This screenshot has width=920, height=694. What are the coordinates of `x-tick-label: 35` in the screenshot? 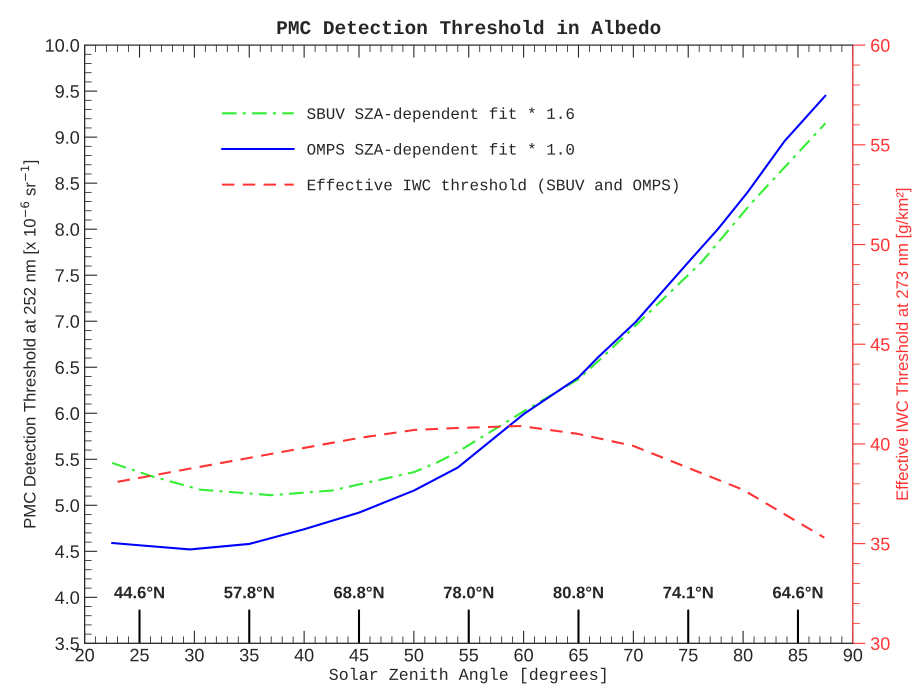 It's located at (249, 655).